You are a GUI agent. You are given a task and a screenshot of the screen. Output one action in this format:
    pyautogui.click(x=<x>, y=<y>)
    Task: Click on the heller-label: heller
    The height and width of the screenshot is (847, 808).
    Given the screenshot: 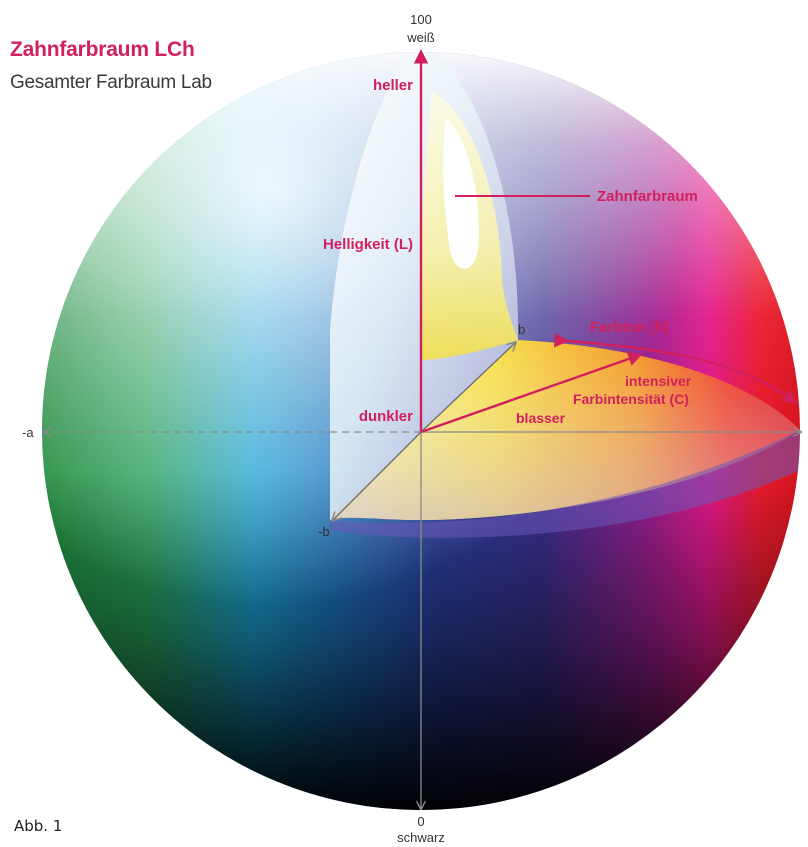 What is the action you would take?
    pyautogui.click(x=393, y=85)
    